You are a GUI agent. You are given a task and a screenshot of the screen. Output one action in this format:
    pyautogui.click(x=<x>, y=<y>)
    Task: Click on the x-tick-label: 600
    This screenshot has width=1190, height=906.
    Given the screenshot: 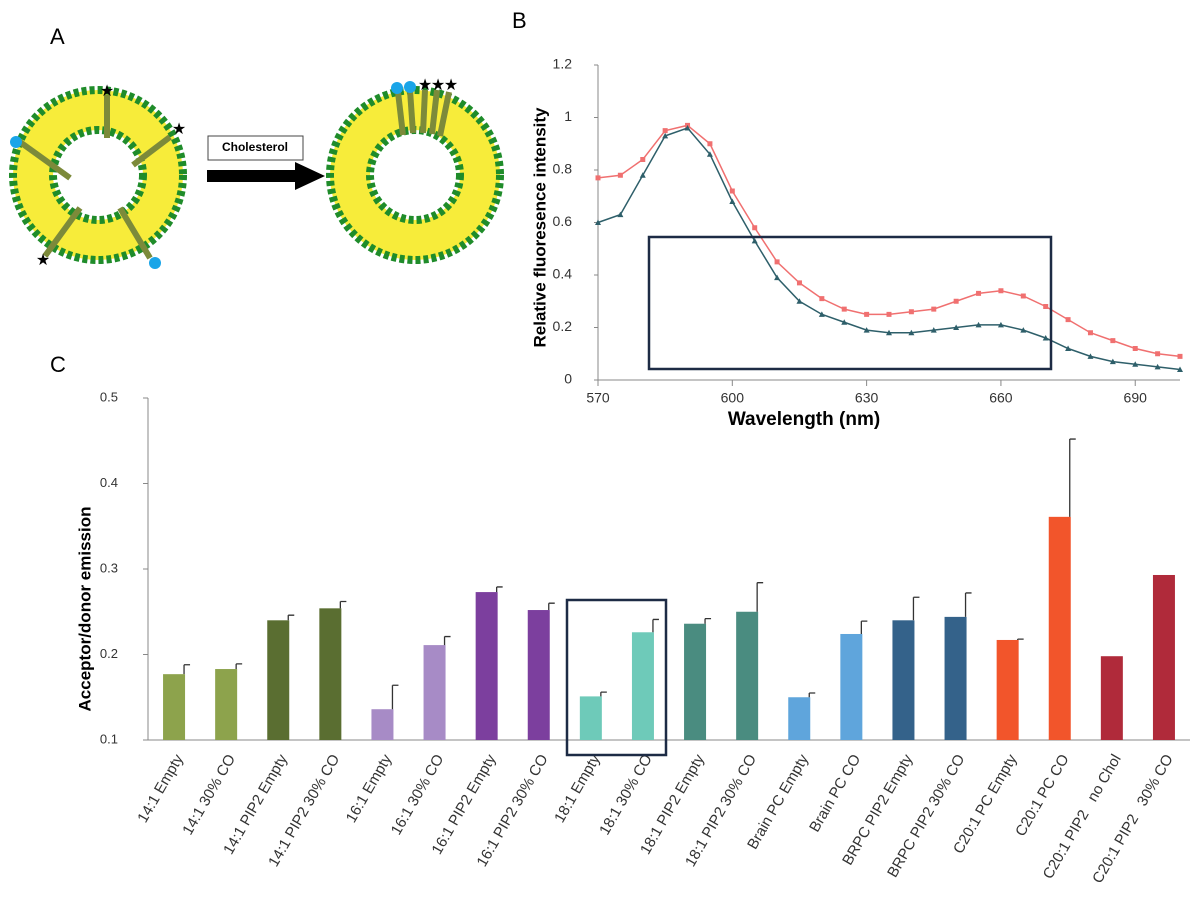 What is the action you would take?
    pyautogui.click(x=733, y=398)
    